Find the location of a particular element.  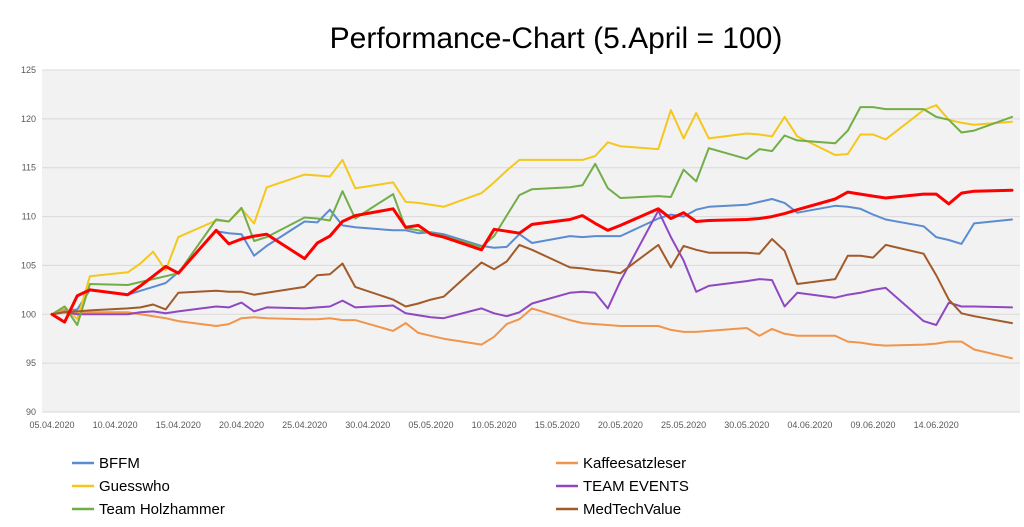

legend-label: TEAM EVENTS is located at coordinates (636, 486).